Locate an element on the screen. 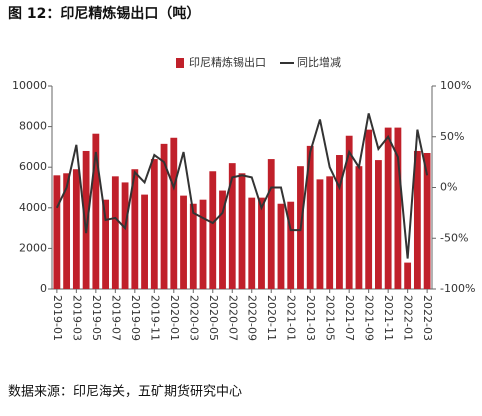 This screenshot has height=416, width=482. x-tick-label: 2019-03 is located at coordinates (76, 318).